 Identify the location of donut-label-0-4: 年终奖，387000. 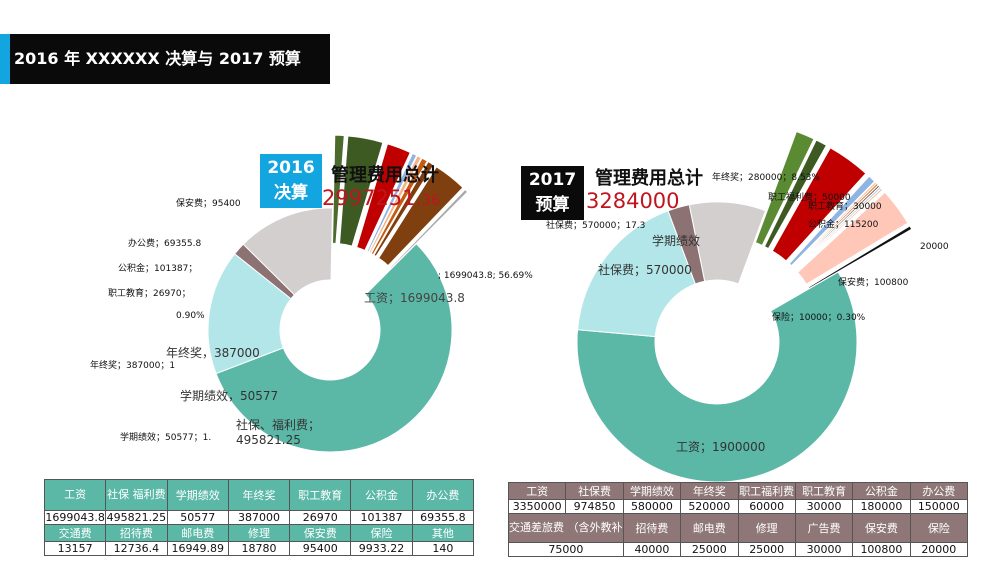
(213, 352).